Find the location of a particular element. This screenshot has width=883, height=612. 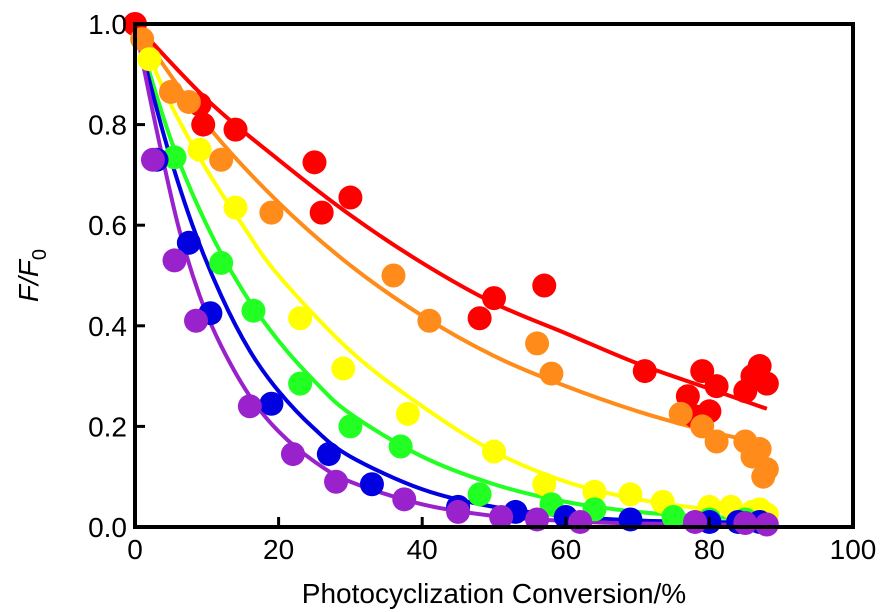

x-tick-label: 100 is located at coordinates (853, 549).